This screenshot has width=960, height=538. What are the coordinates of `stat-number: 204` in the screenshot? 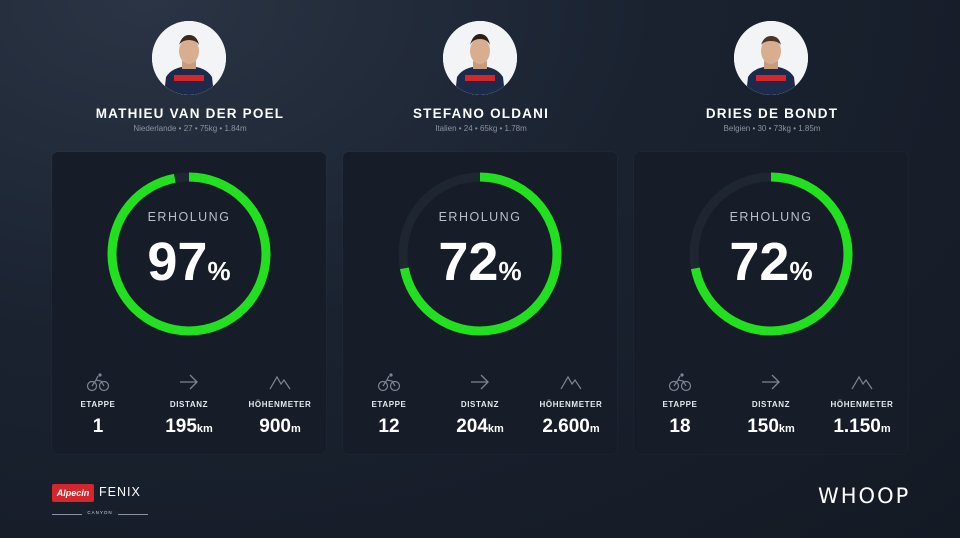 It's located at (472, 426).